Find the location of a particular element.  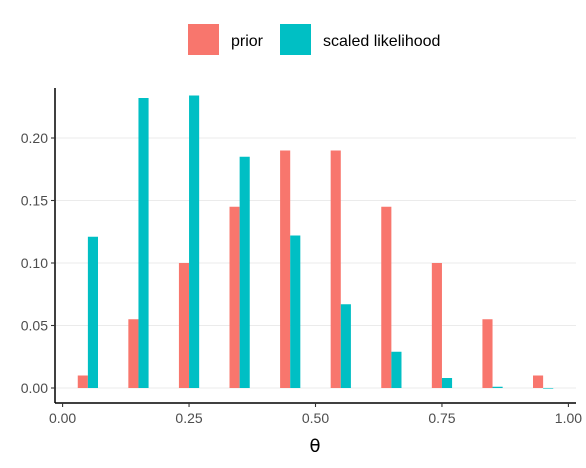

y-axis-ticks: 0.00 0.05 0.10 0.15 0.20 is located at coordinates (38, 263).